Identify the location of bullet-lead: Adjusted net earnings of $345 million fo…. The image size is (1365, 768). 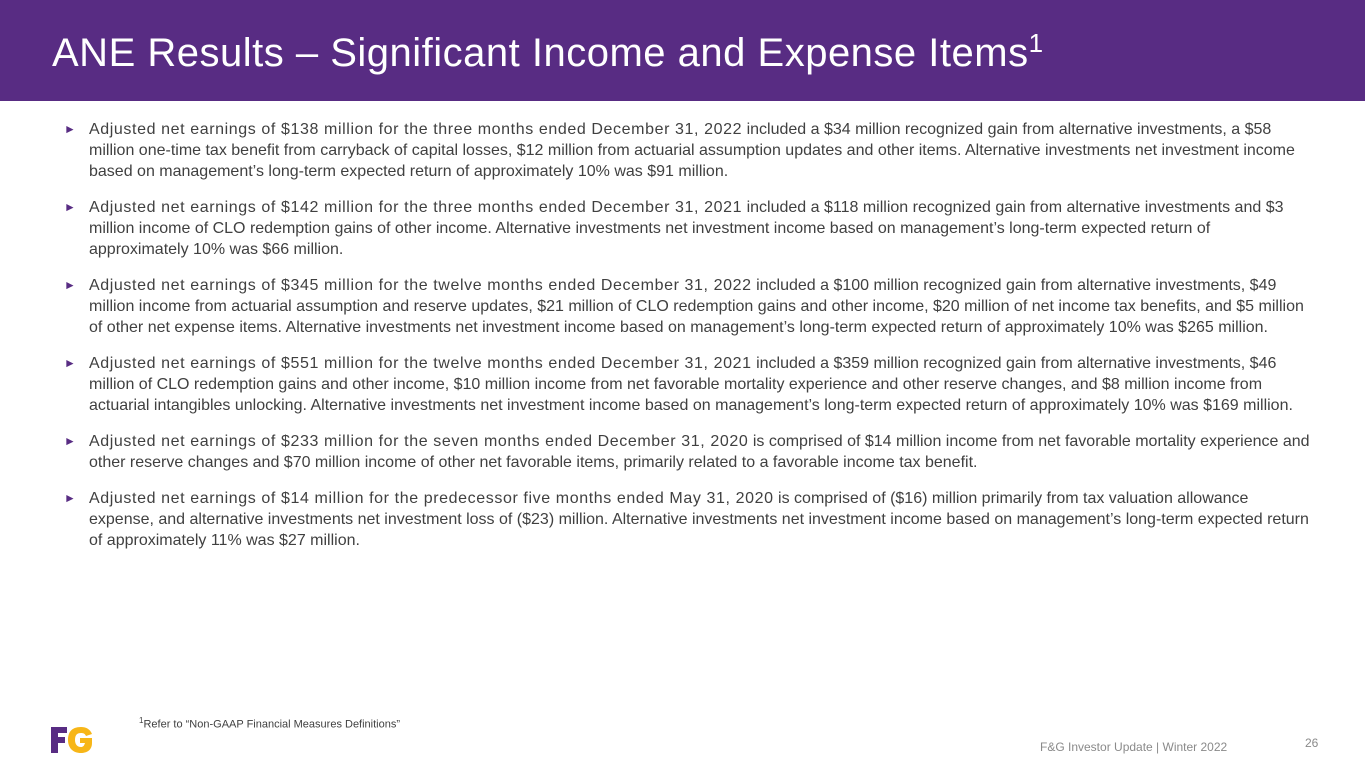
(420, 285).